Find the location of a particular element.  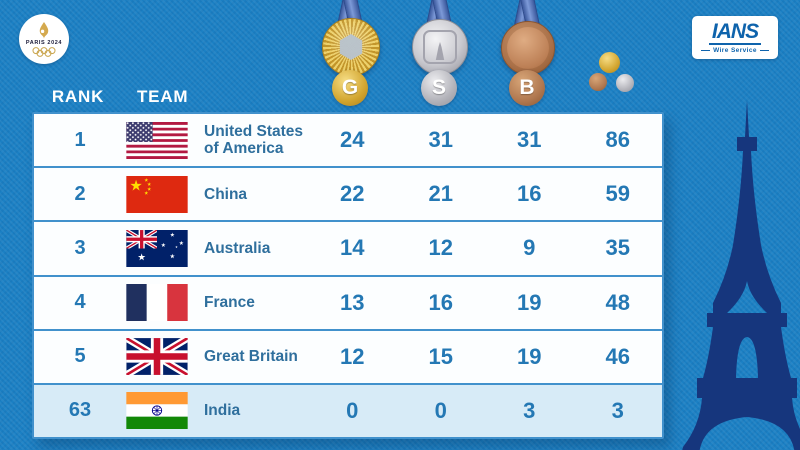

team-name: United States of America is located at coordinates (254, 140).